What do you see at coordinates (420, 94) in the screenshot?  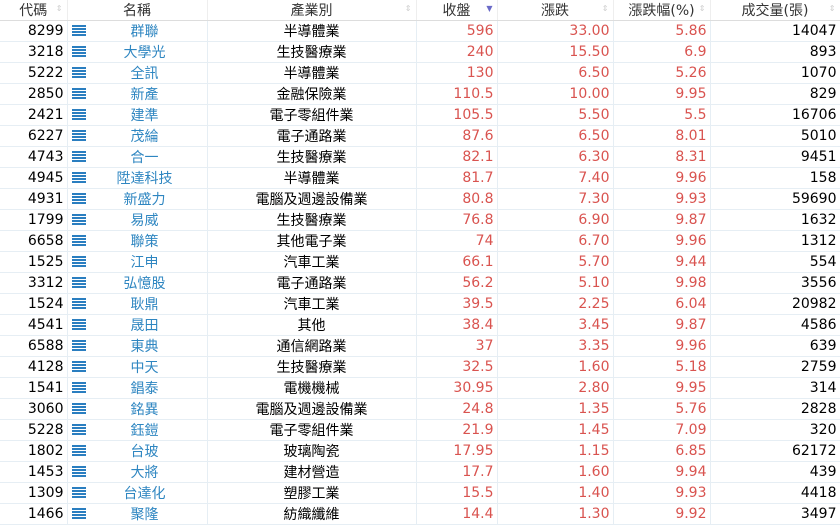 I see `table-row: 2850 新產 金融保險業 110.5 10.00 9.95 829` at bounding box center [420, 94].